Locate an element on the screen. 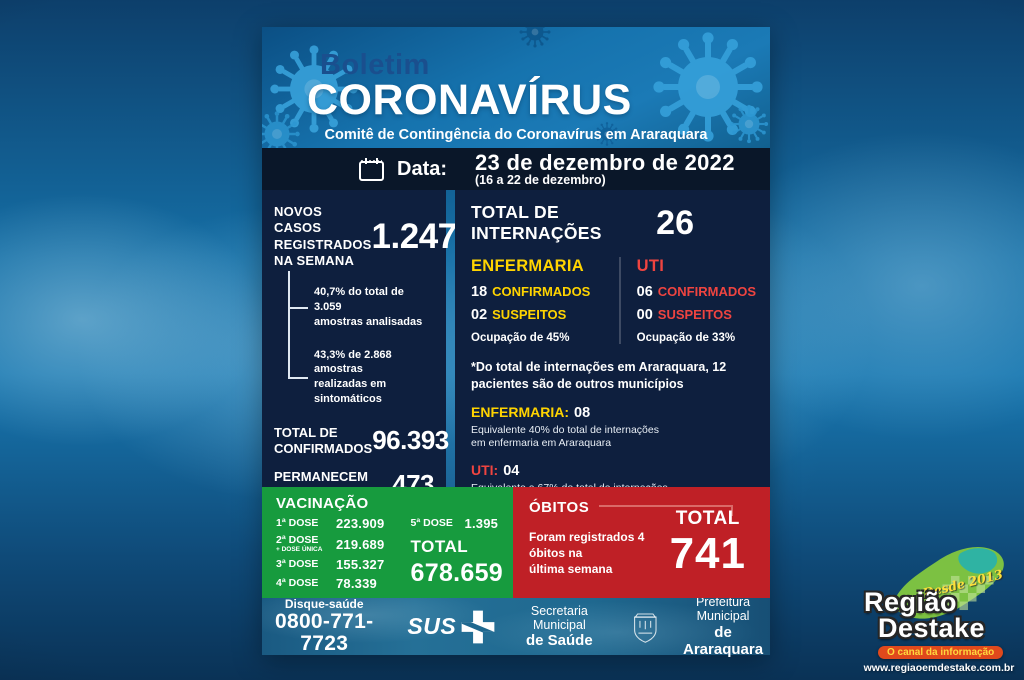  total-confirmed-row: TOTAL DE CONFIRMADOS 96.393 is located at coordinates (361, 440).